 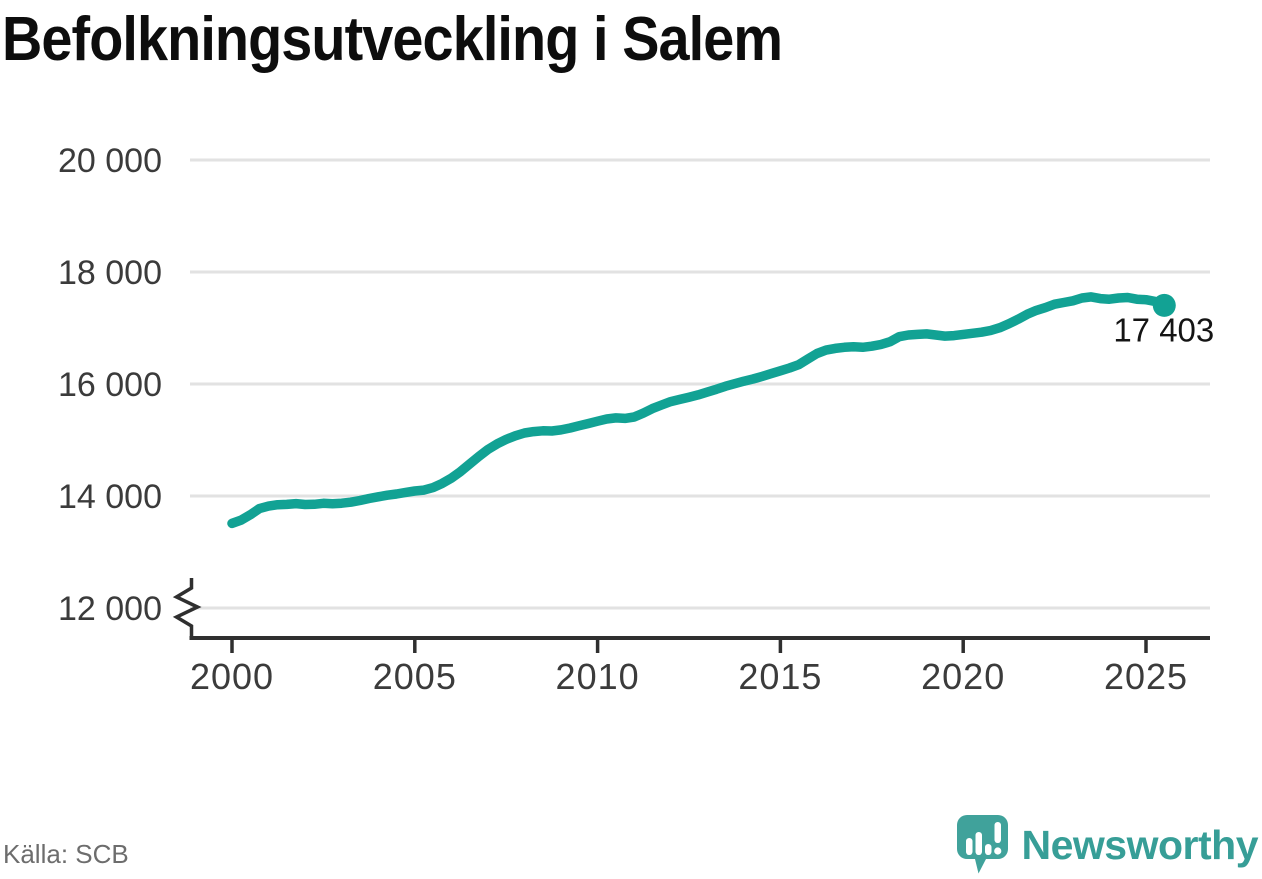 I want to click on newsworthy-speech-bubble-chart-icon, so click(x=982, y=844).